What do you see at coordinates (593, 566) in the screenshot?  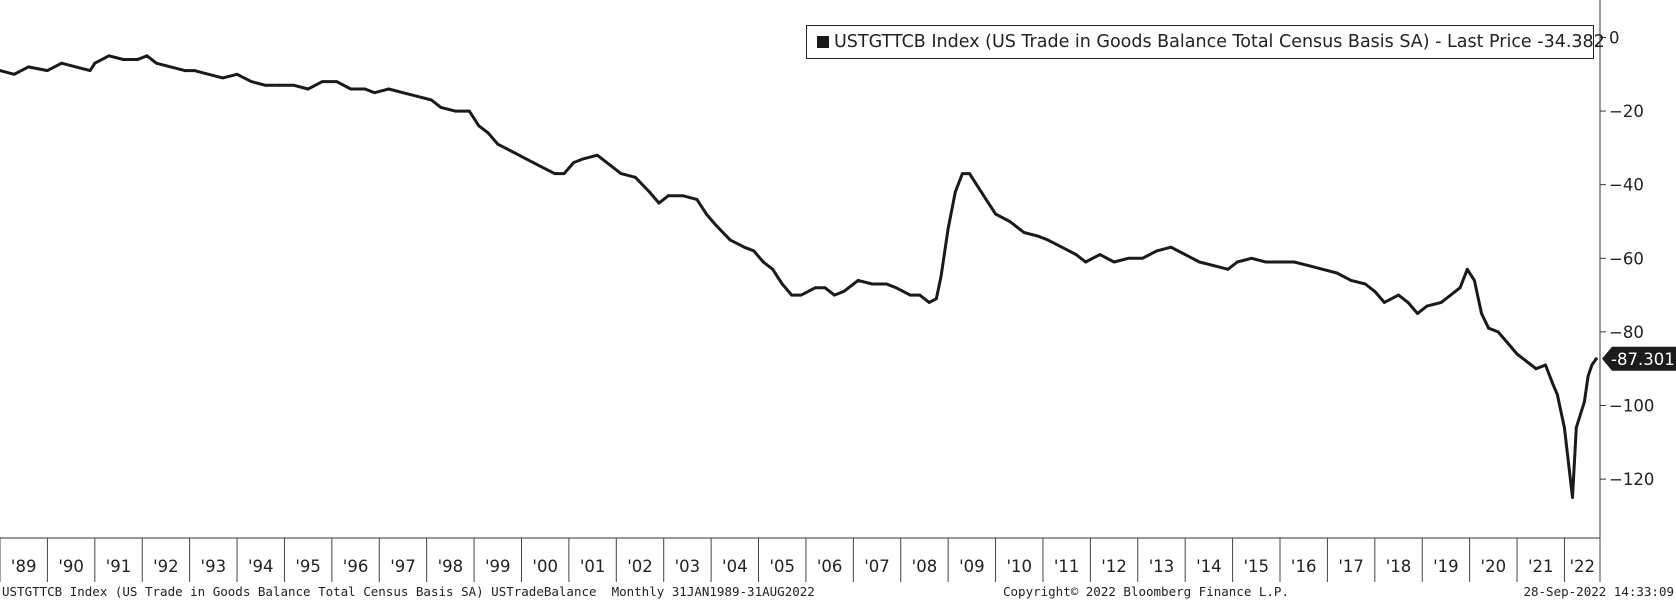 I see `x-tick-label: '01` at bounding box center [593, 566].